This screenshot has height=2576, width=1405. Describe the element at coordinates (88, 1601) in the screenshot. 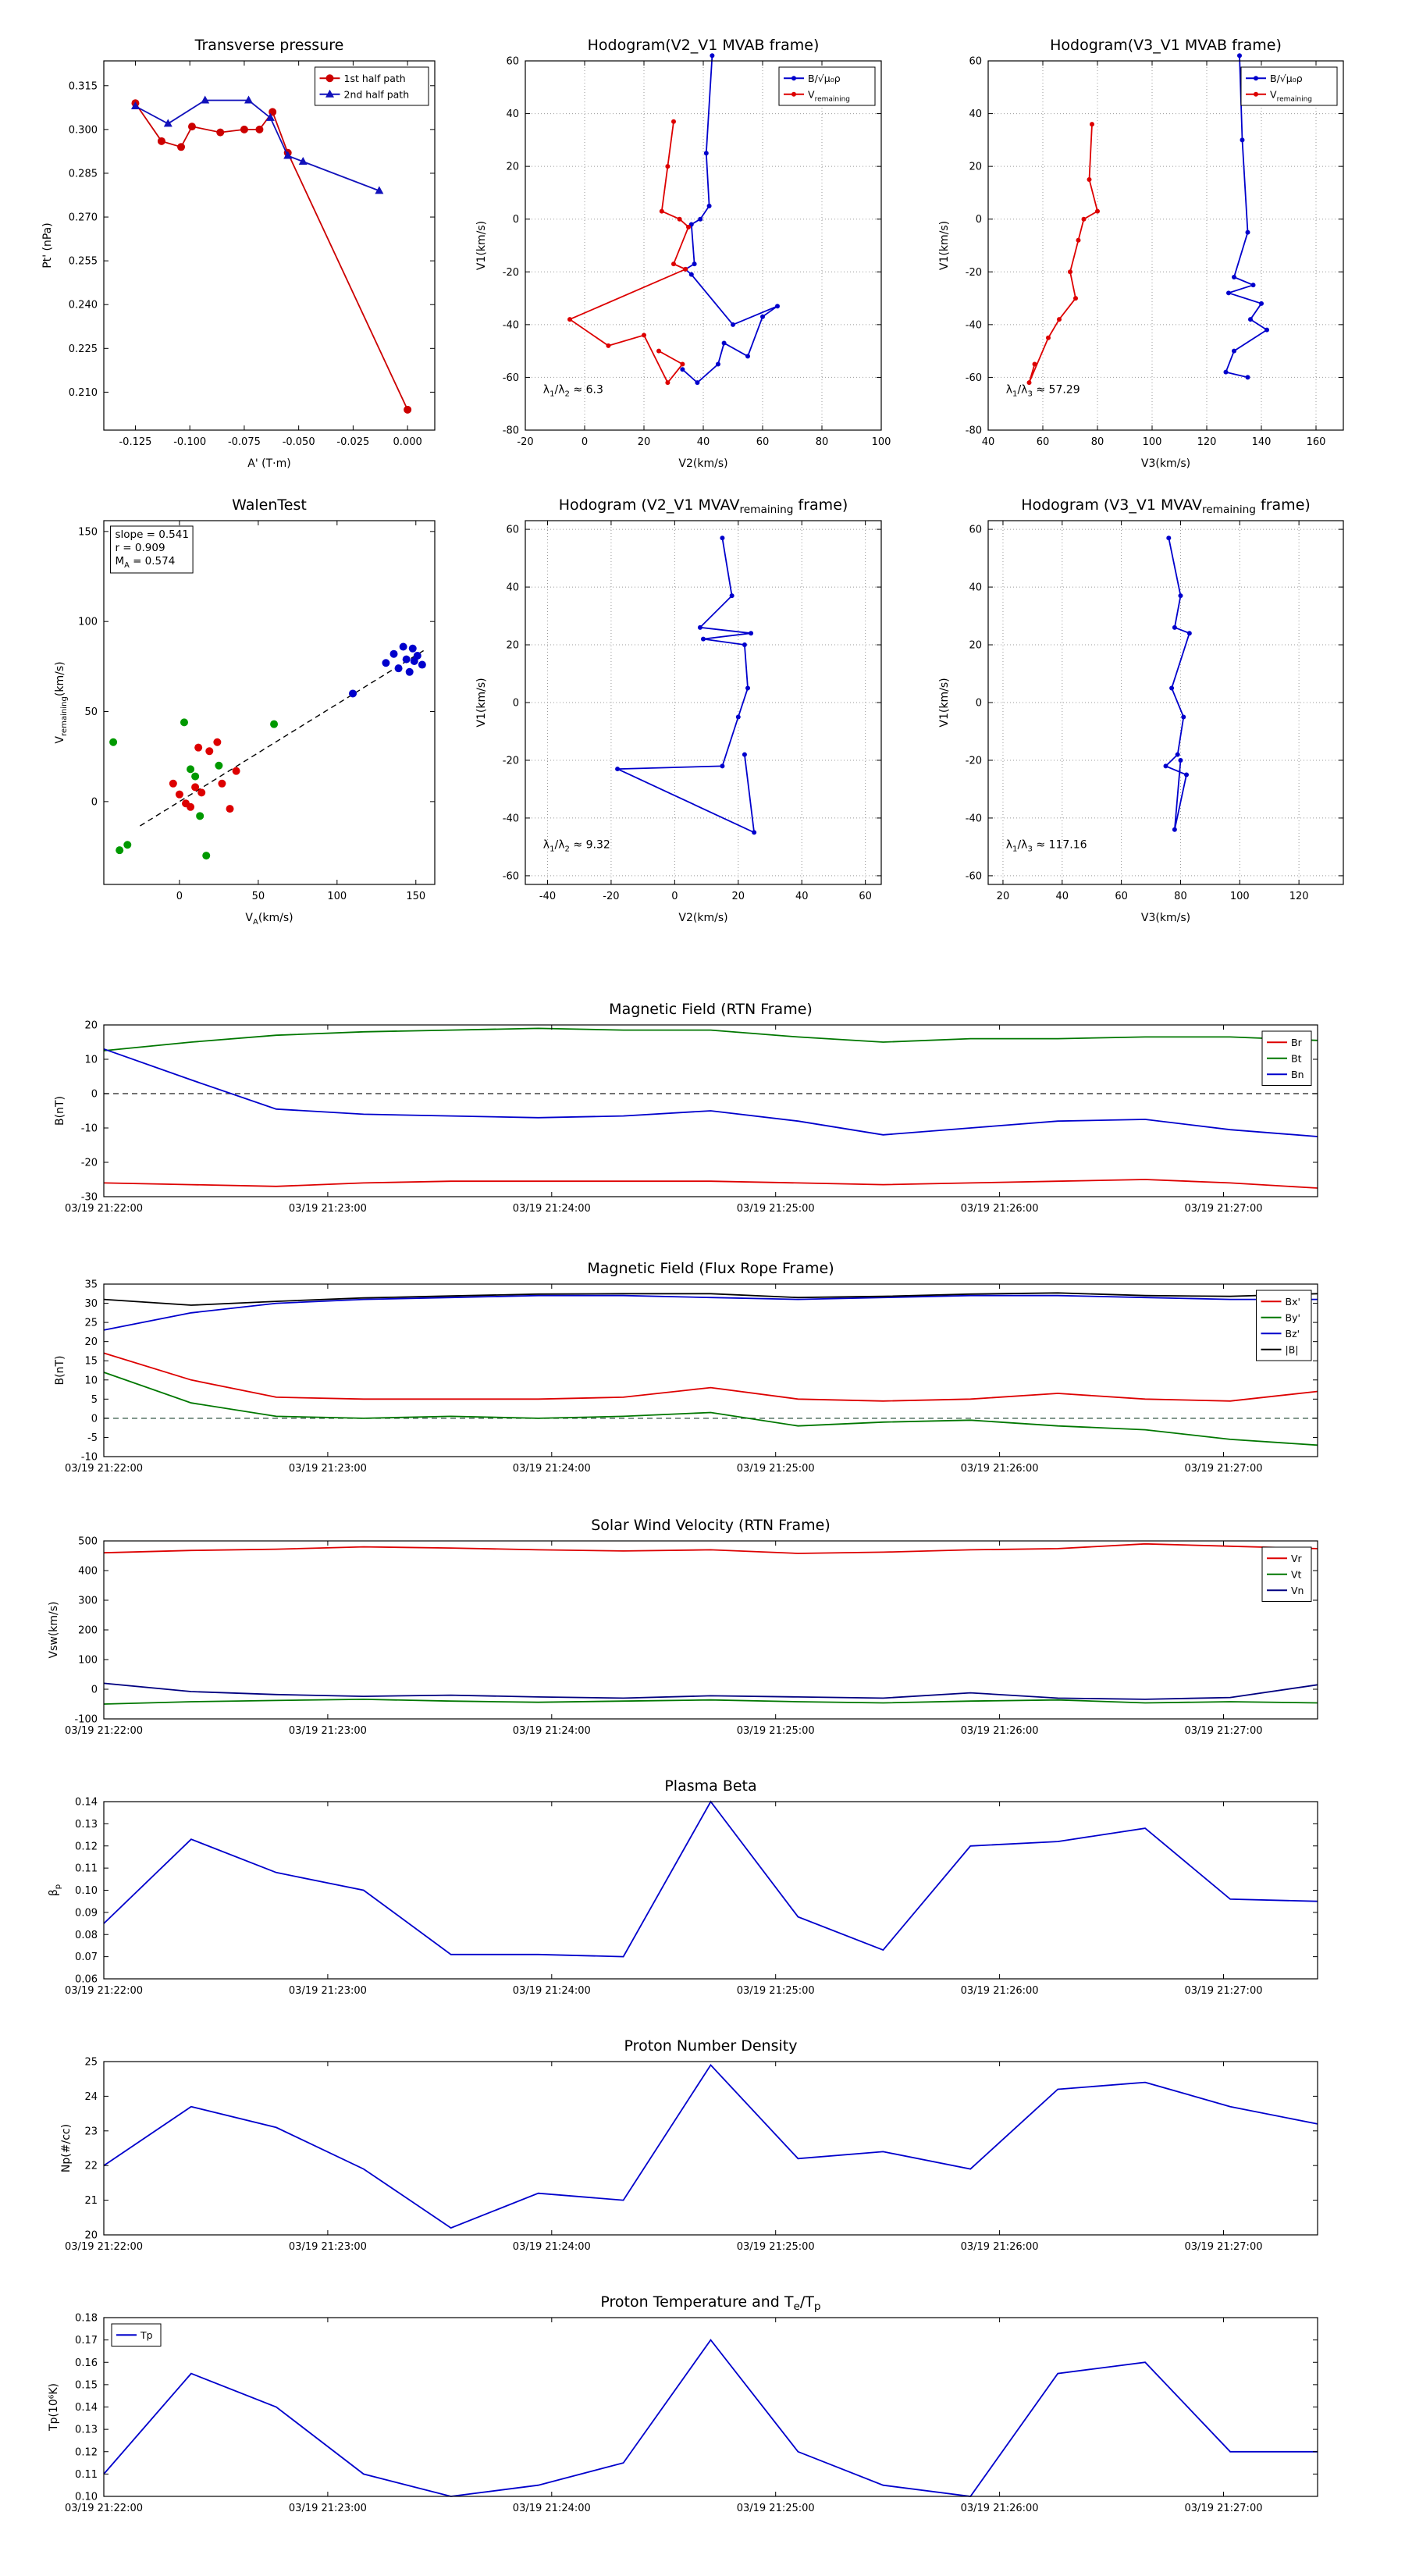

I see `svg-text: 300` at that location.